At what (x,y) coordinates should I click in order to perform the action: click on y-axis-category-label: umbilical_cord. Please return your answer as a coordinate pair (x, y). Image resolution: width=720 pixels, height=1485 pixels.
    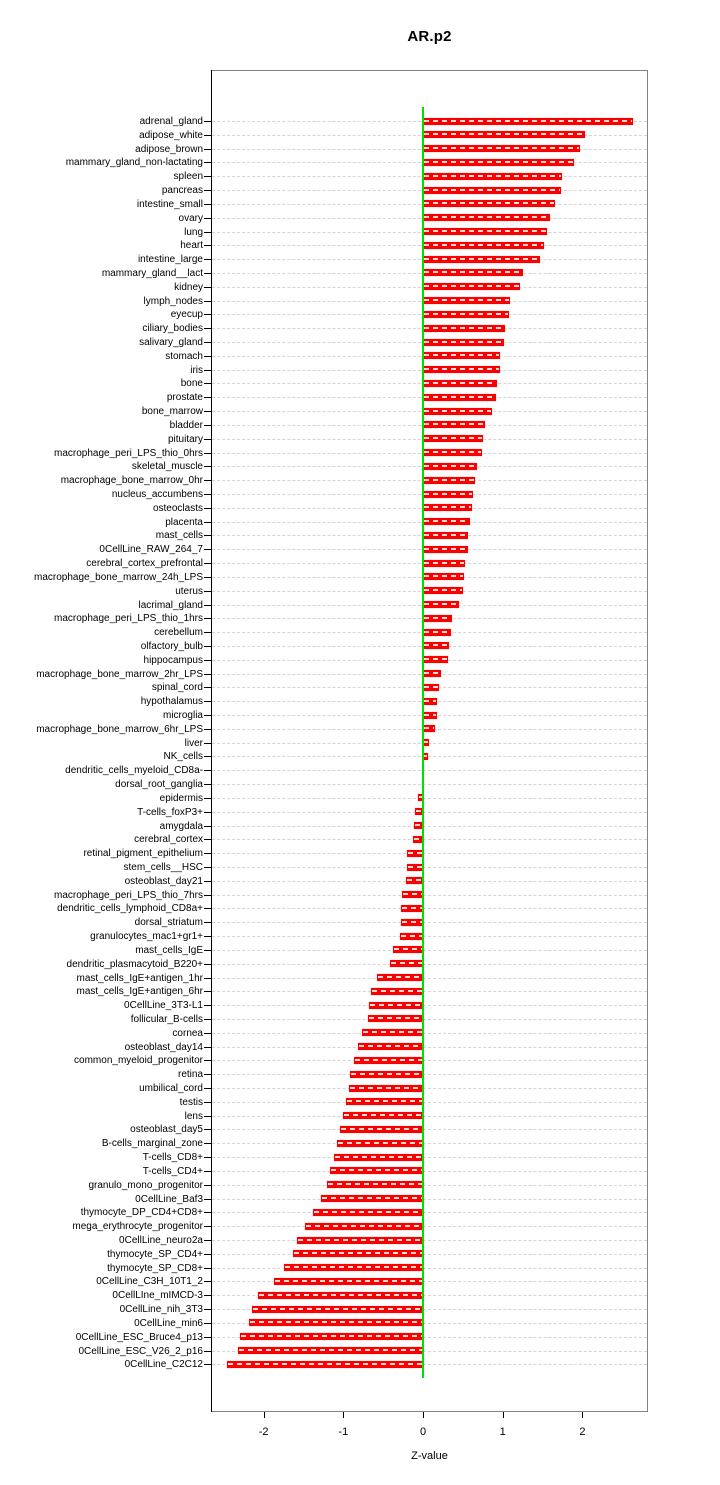
    Looking at the image, I should click on (171, 1089).